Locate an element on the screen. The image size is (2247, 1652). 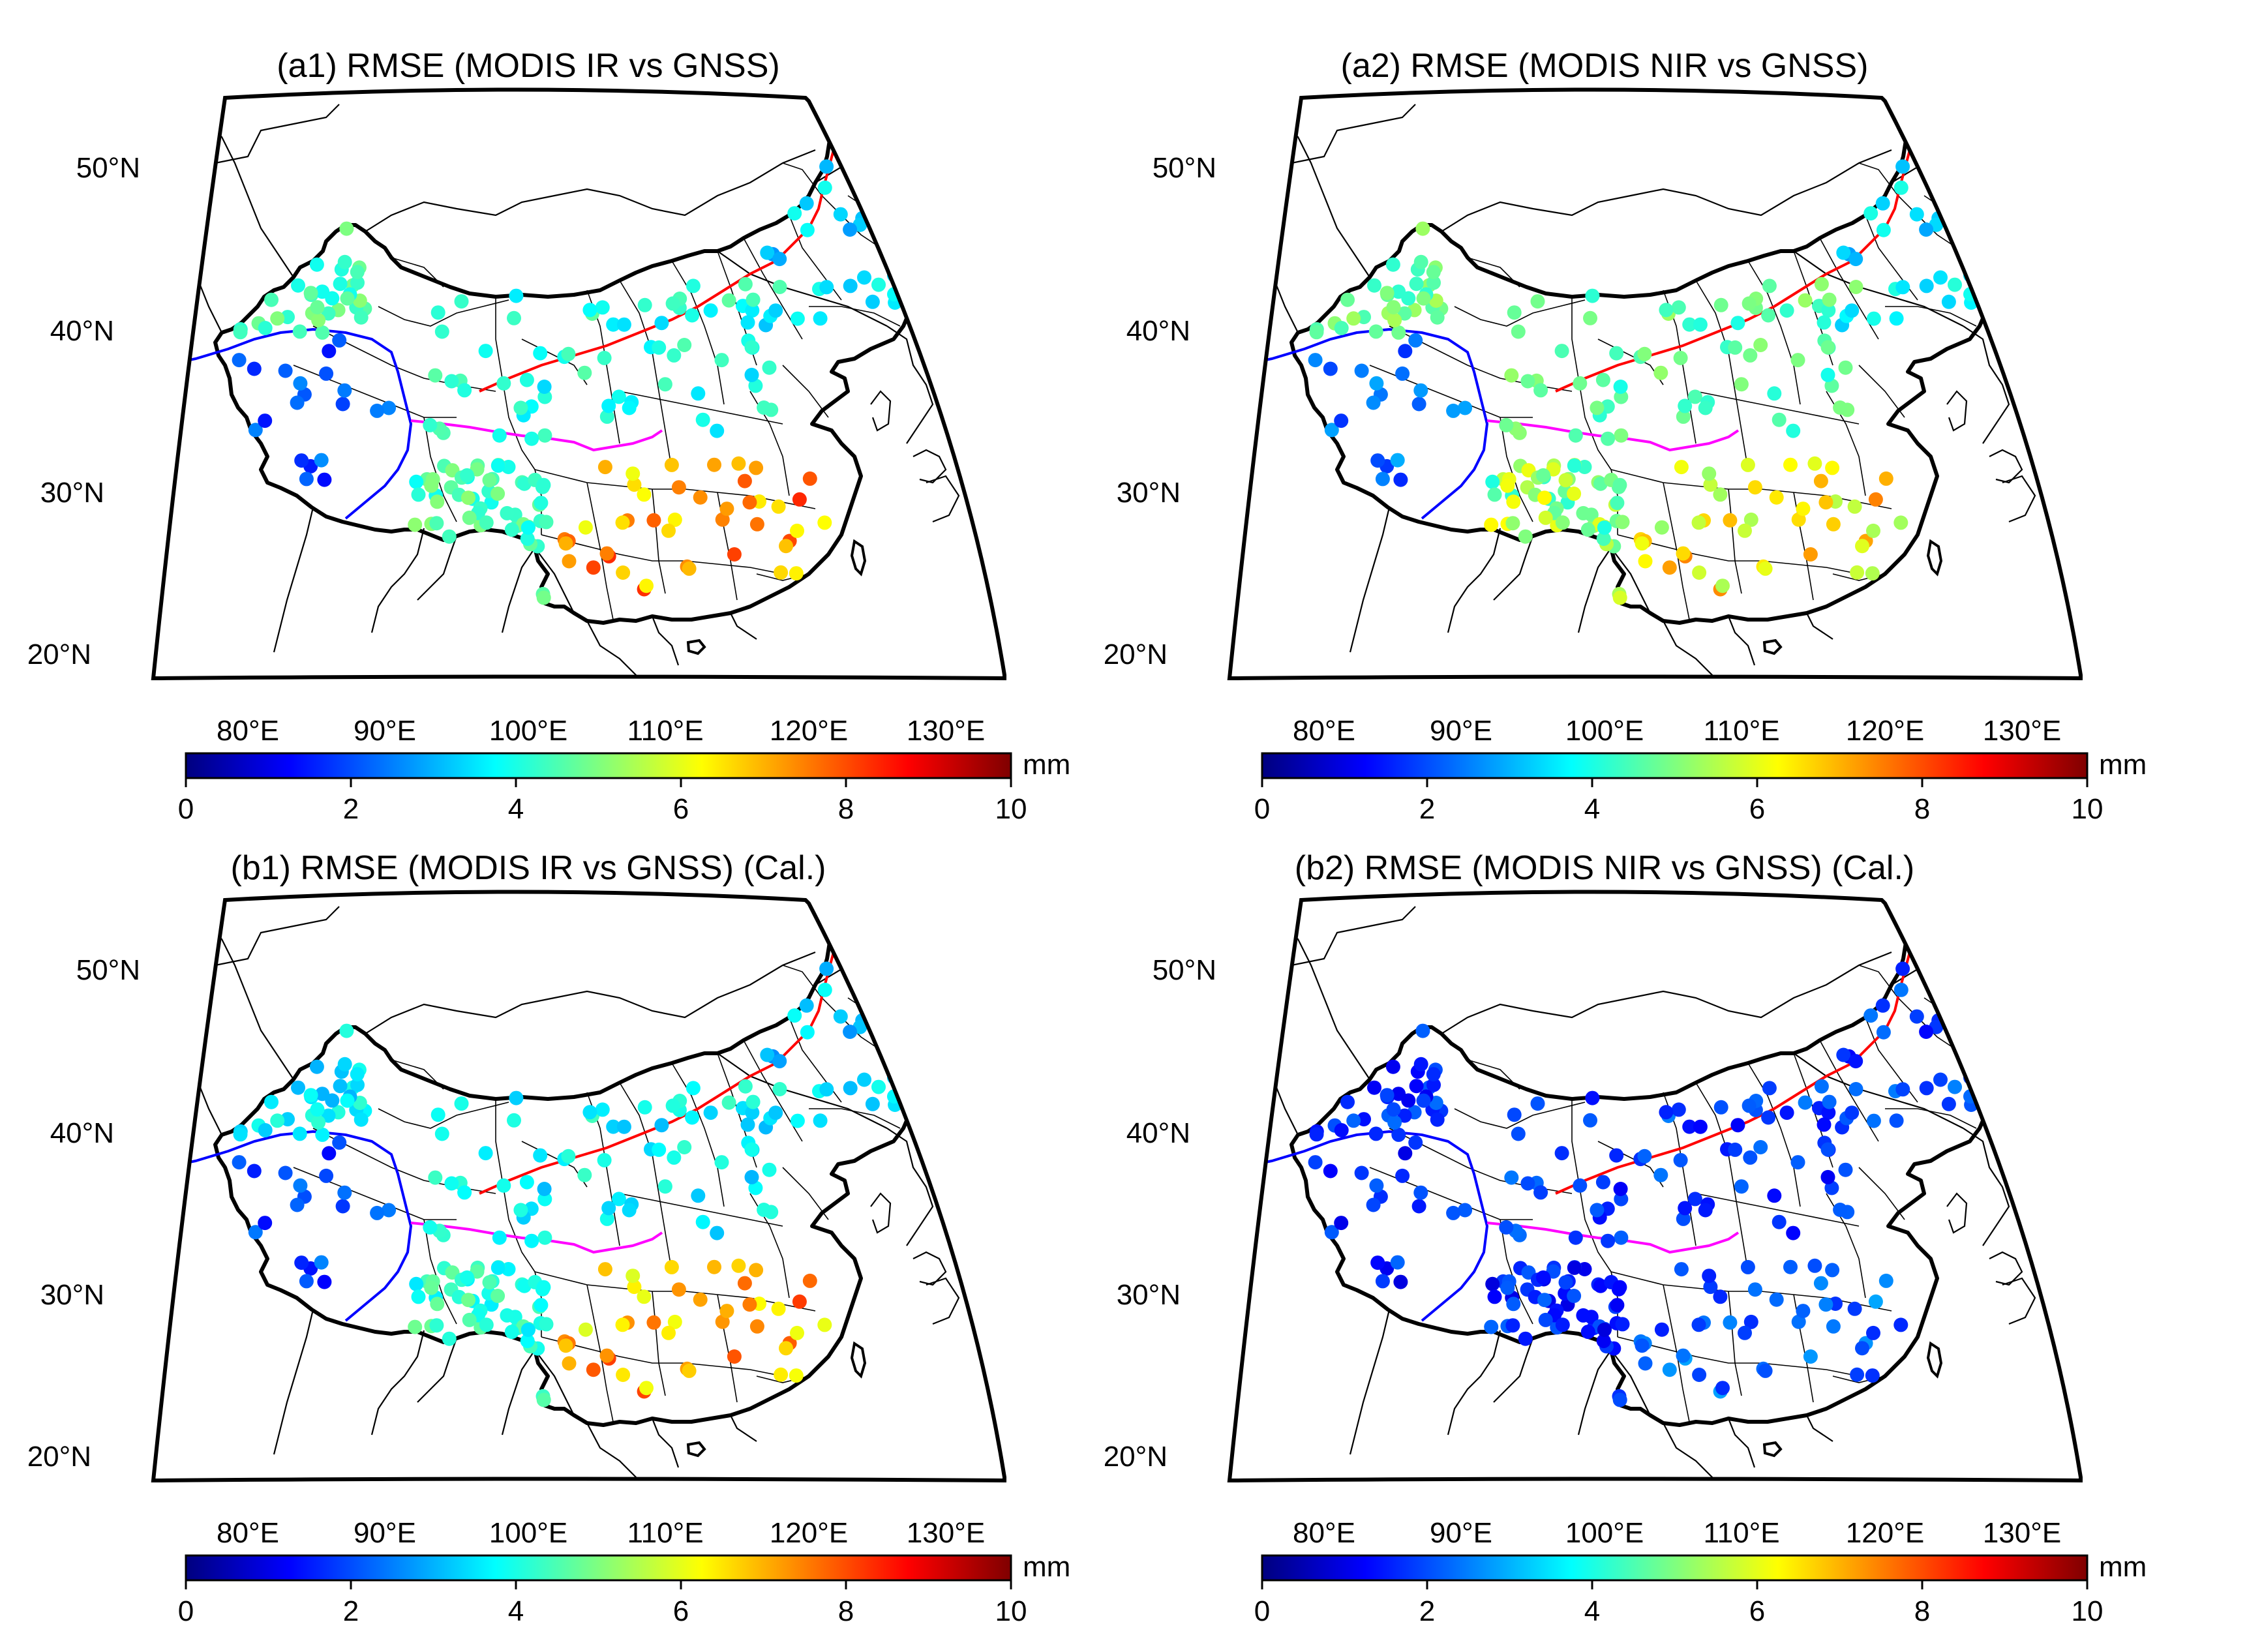
lat-label: 20°N is located at coordinates (59, 654).